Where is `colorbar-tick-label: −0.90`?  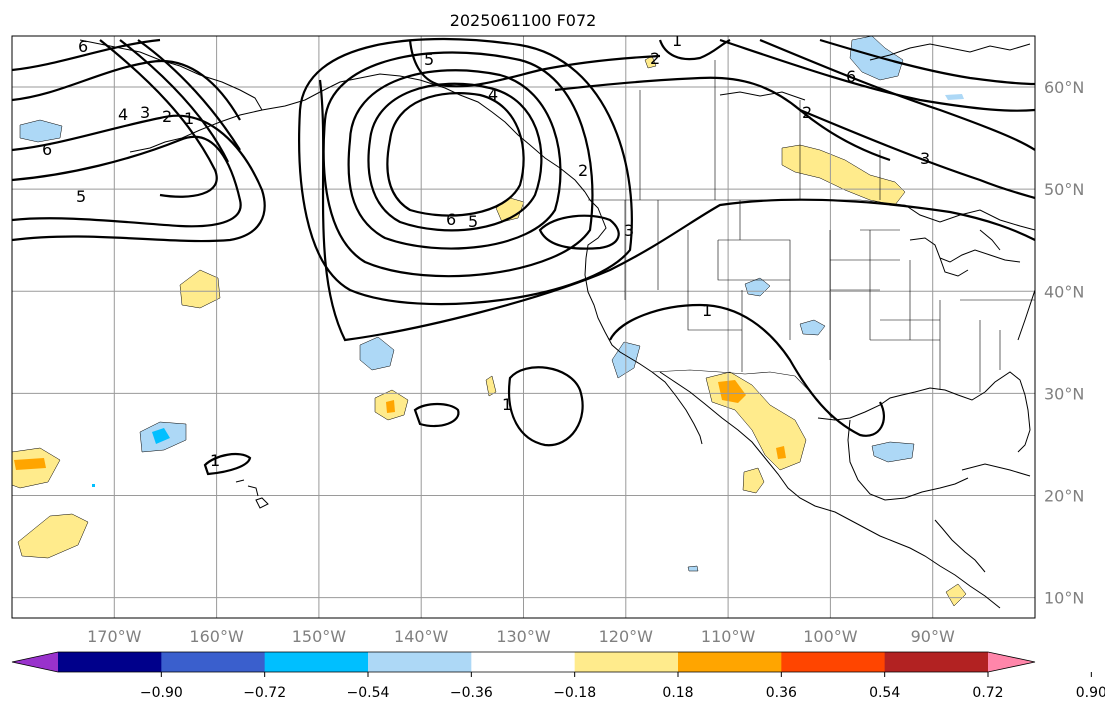
colorbar-tick-label: −0.90 is located at coordinates (161, 693).